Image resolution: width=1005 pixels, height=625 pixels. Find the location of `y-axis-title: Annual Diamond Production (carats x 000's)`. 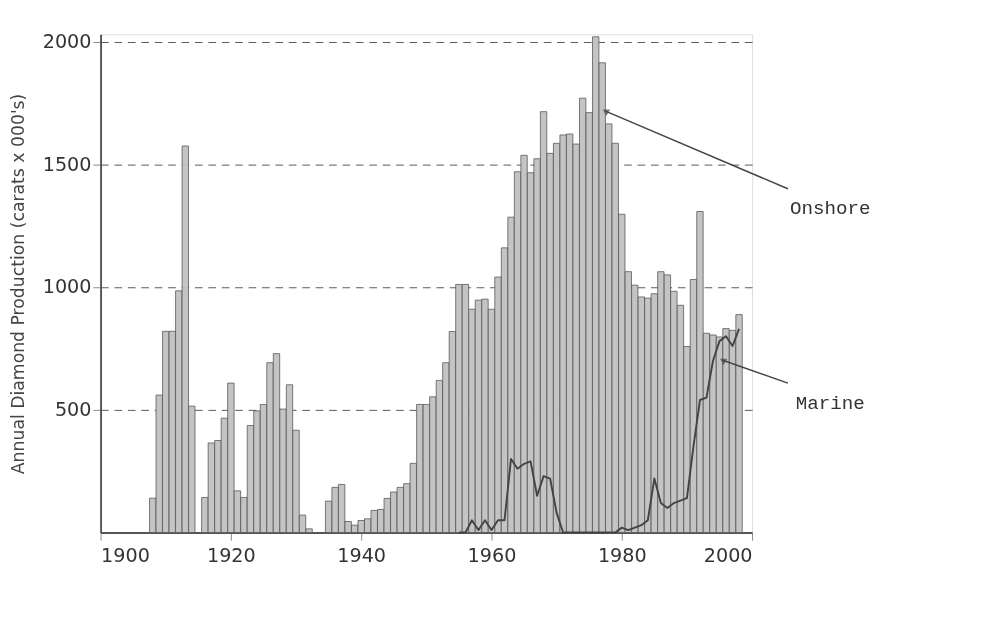

y-axis-title: Annual Diamond Production (carats x 000's) is located at coordinates (17, 284).